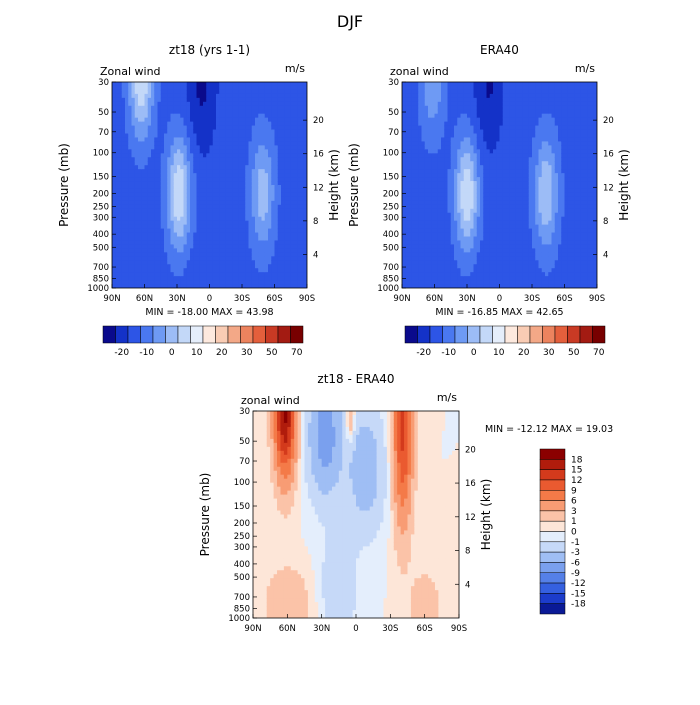  I want to click on y-tick-label: 700, so click(101, 268).